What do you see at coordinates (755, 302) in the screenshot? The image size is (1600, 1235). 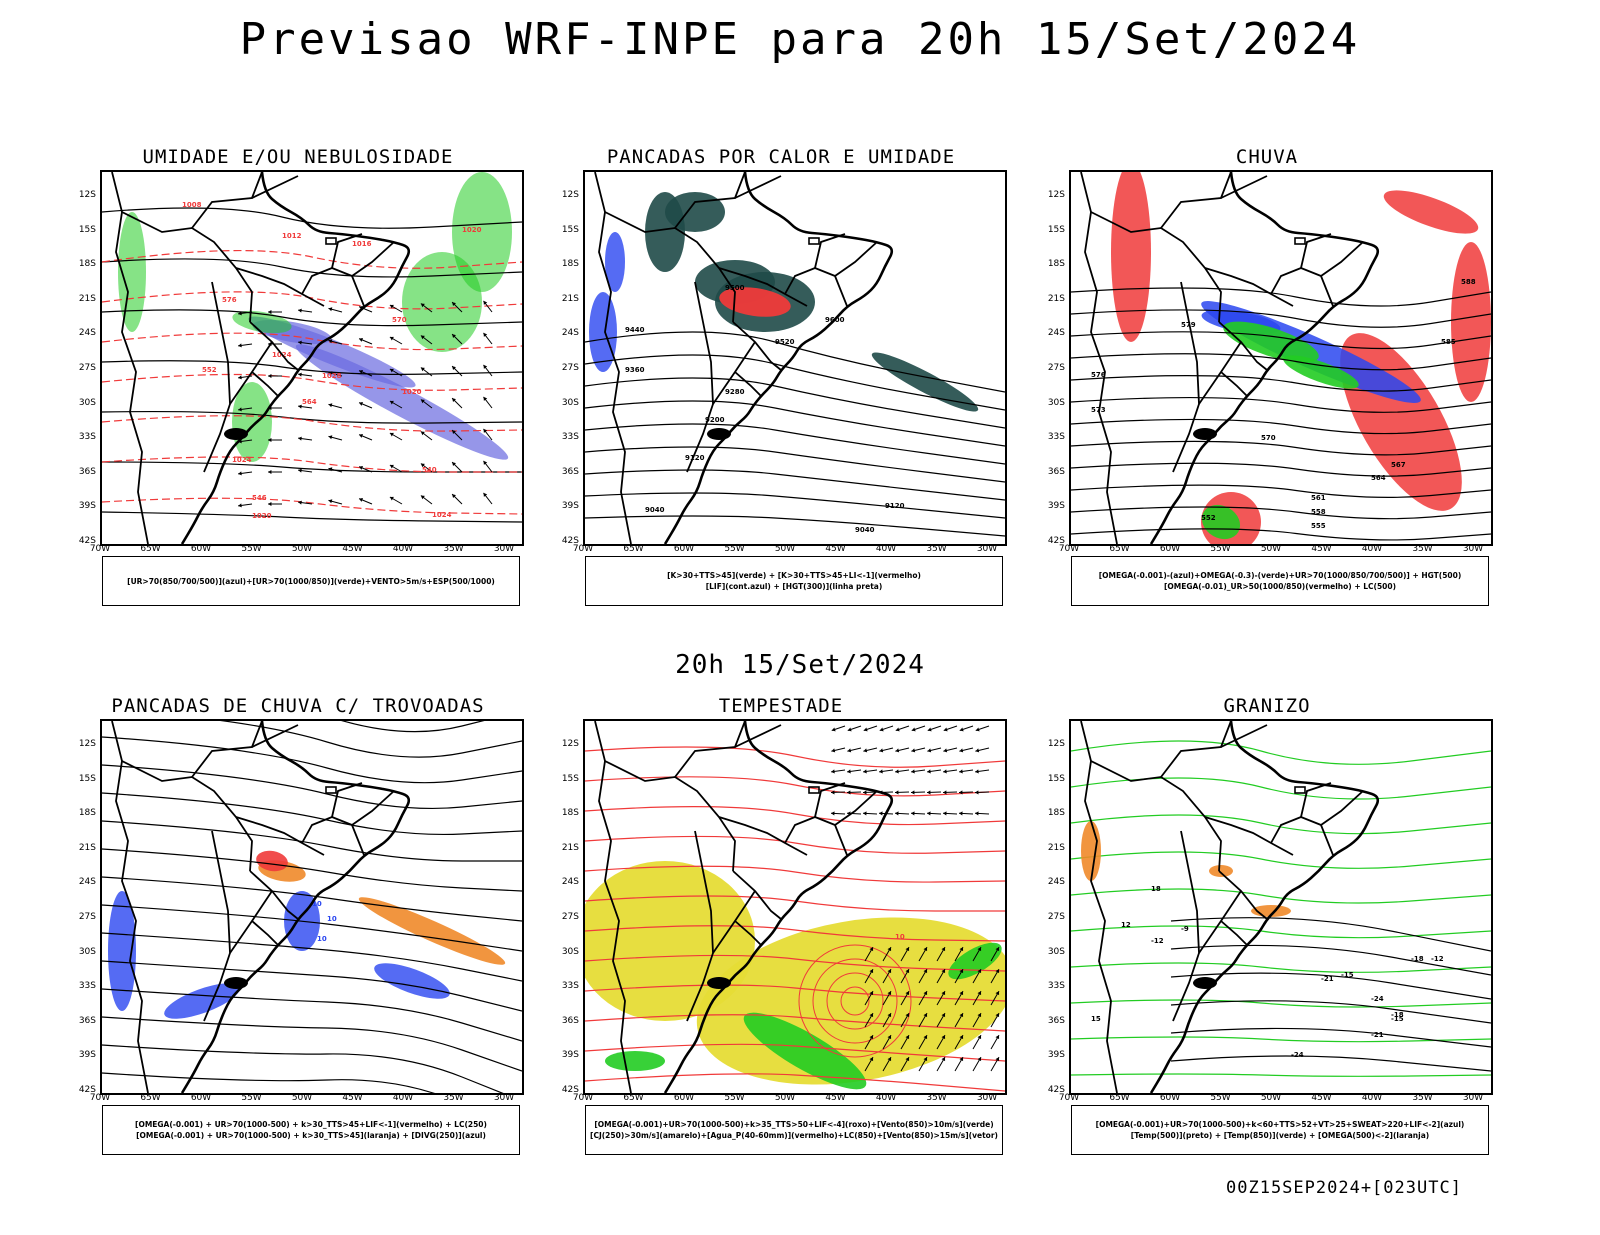 I see `instability-red-cell` at bounding box center [755, 302].